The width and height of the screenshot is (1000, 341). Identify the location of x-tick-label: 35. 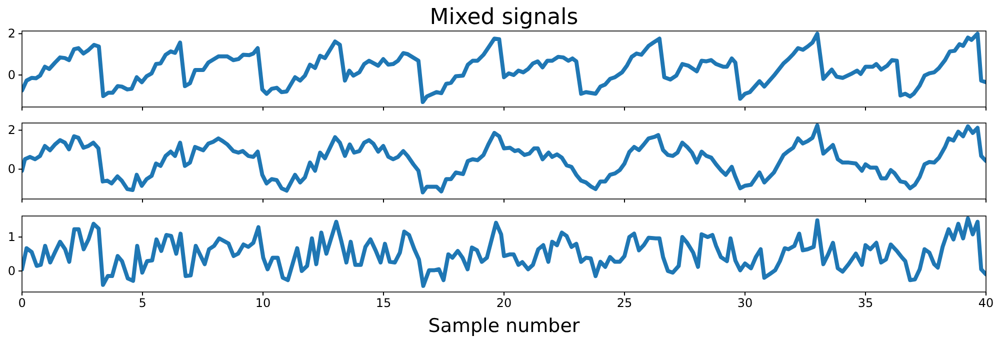
(866, 303).